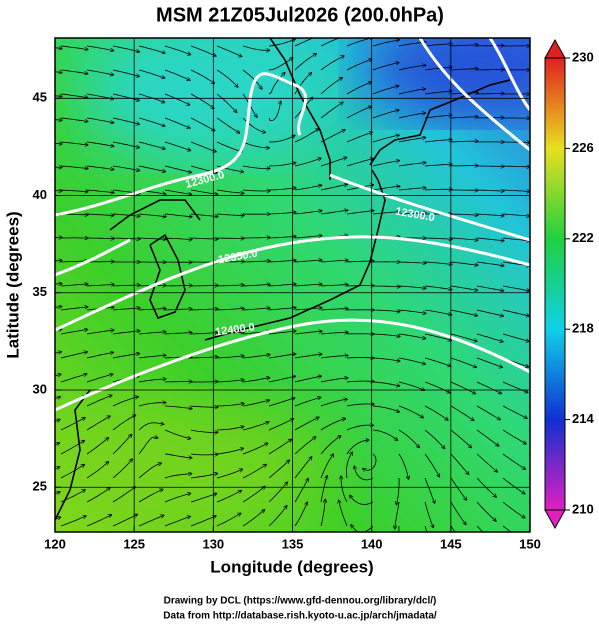  Describe the element at coordinates (451, 543) in the screenshot. I see `x-tick-label: 145` at that location.